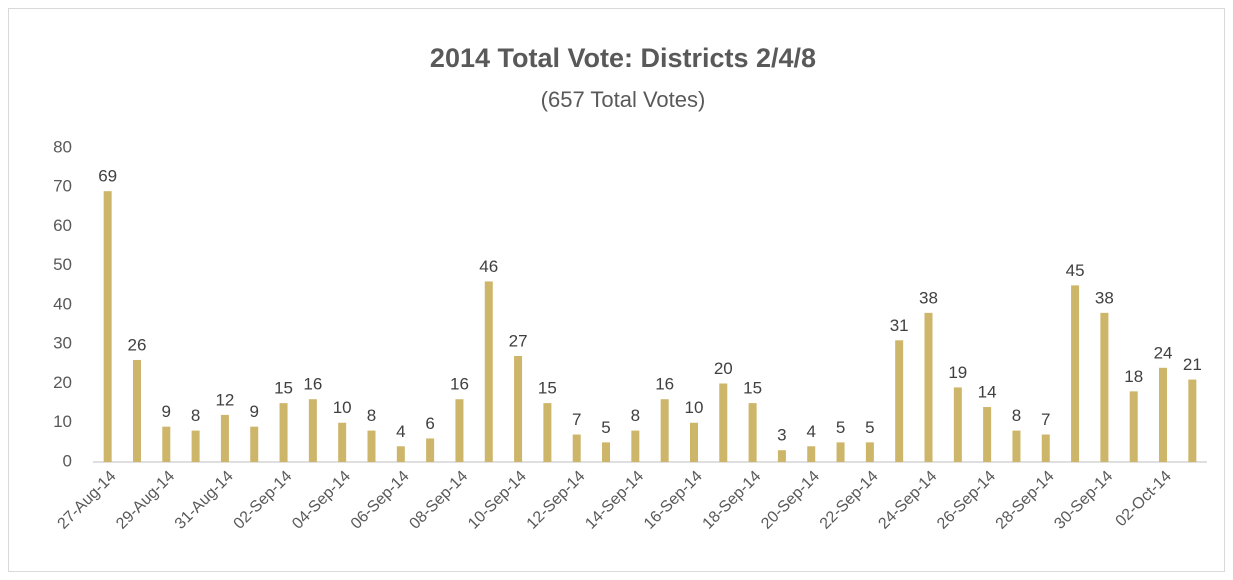  What do you see at coordinates (488, 266) in the screenshot?
I see `value-label: 46` at bounding box center [488, 266].